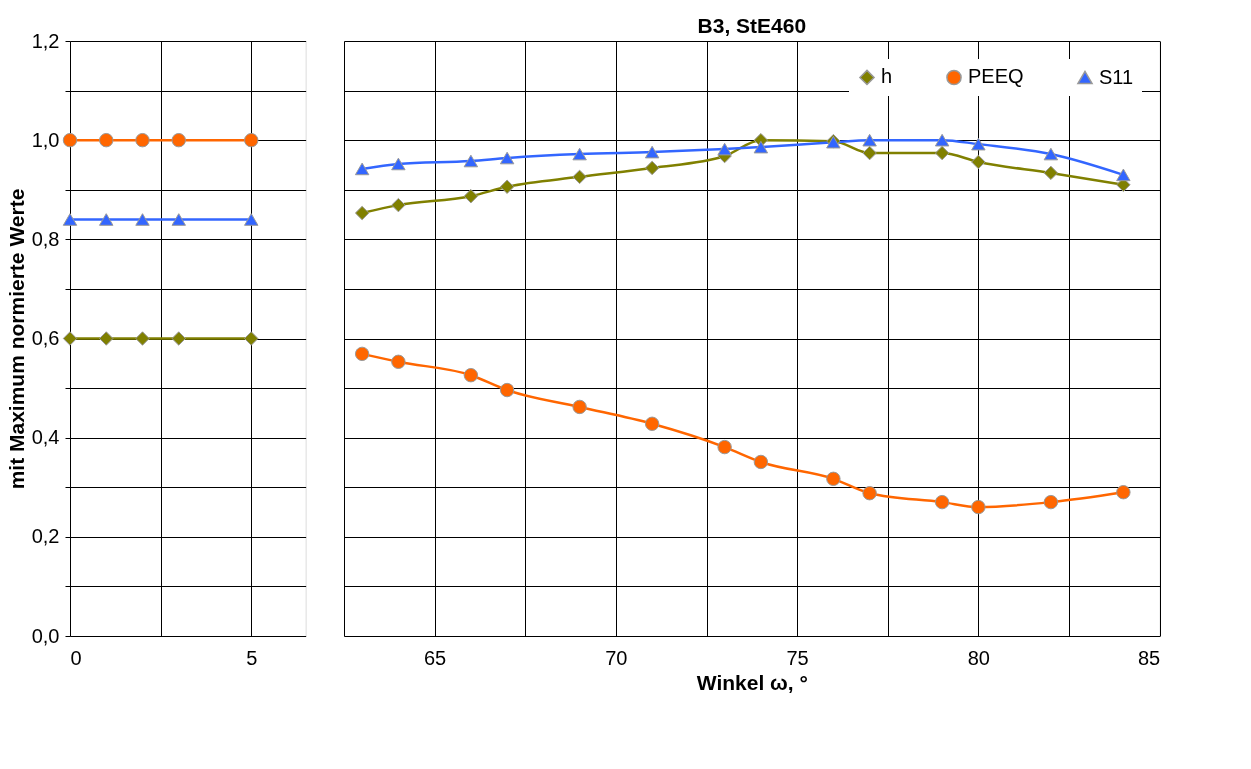  Describe the element at coordinates (797, 657) in the screenshot. I see `x-tick-label: 75` at that location.